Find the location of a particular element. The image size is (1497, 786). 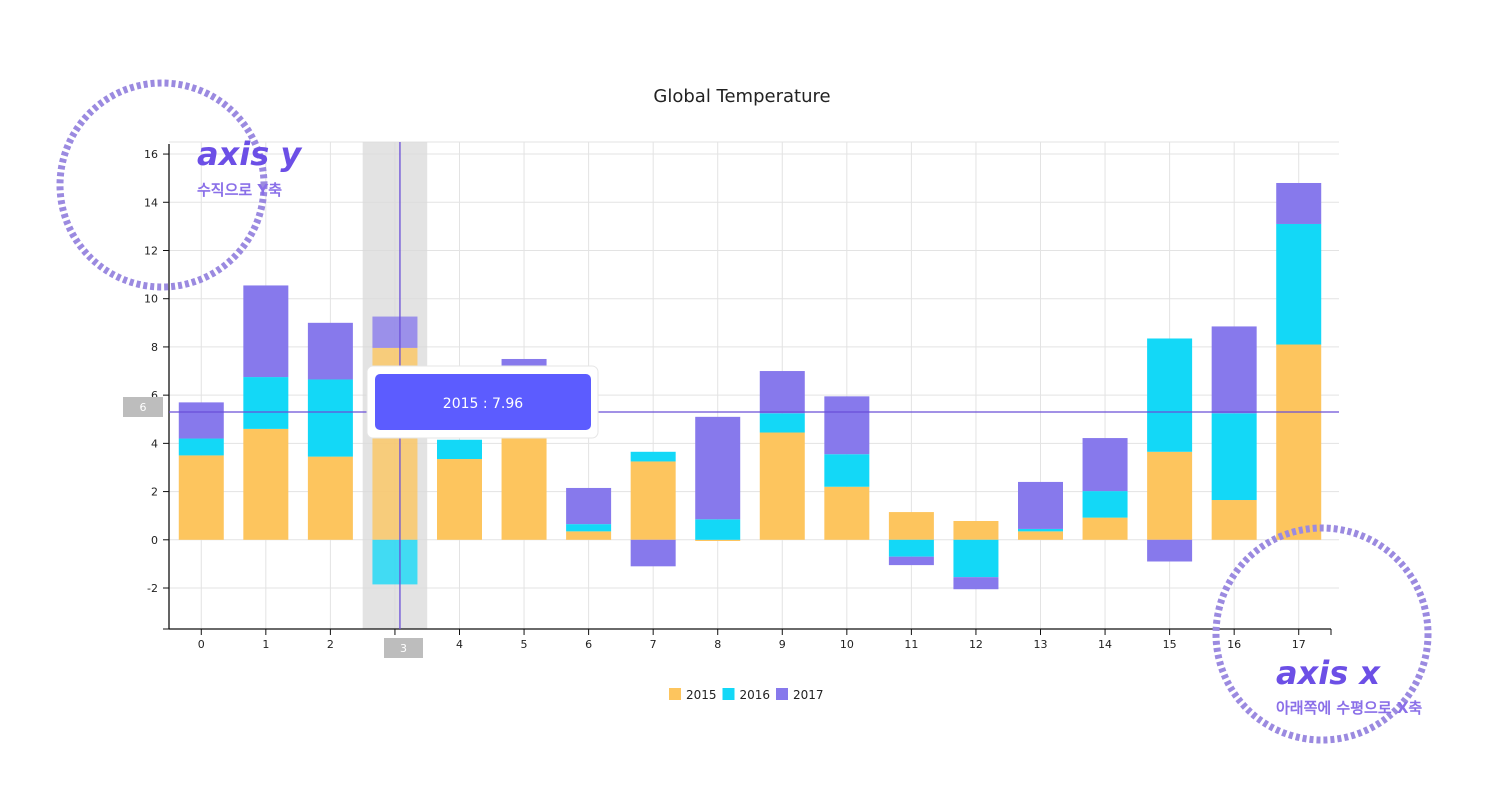

y-tick-label: 0 is located at coordinates (154, 540).